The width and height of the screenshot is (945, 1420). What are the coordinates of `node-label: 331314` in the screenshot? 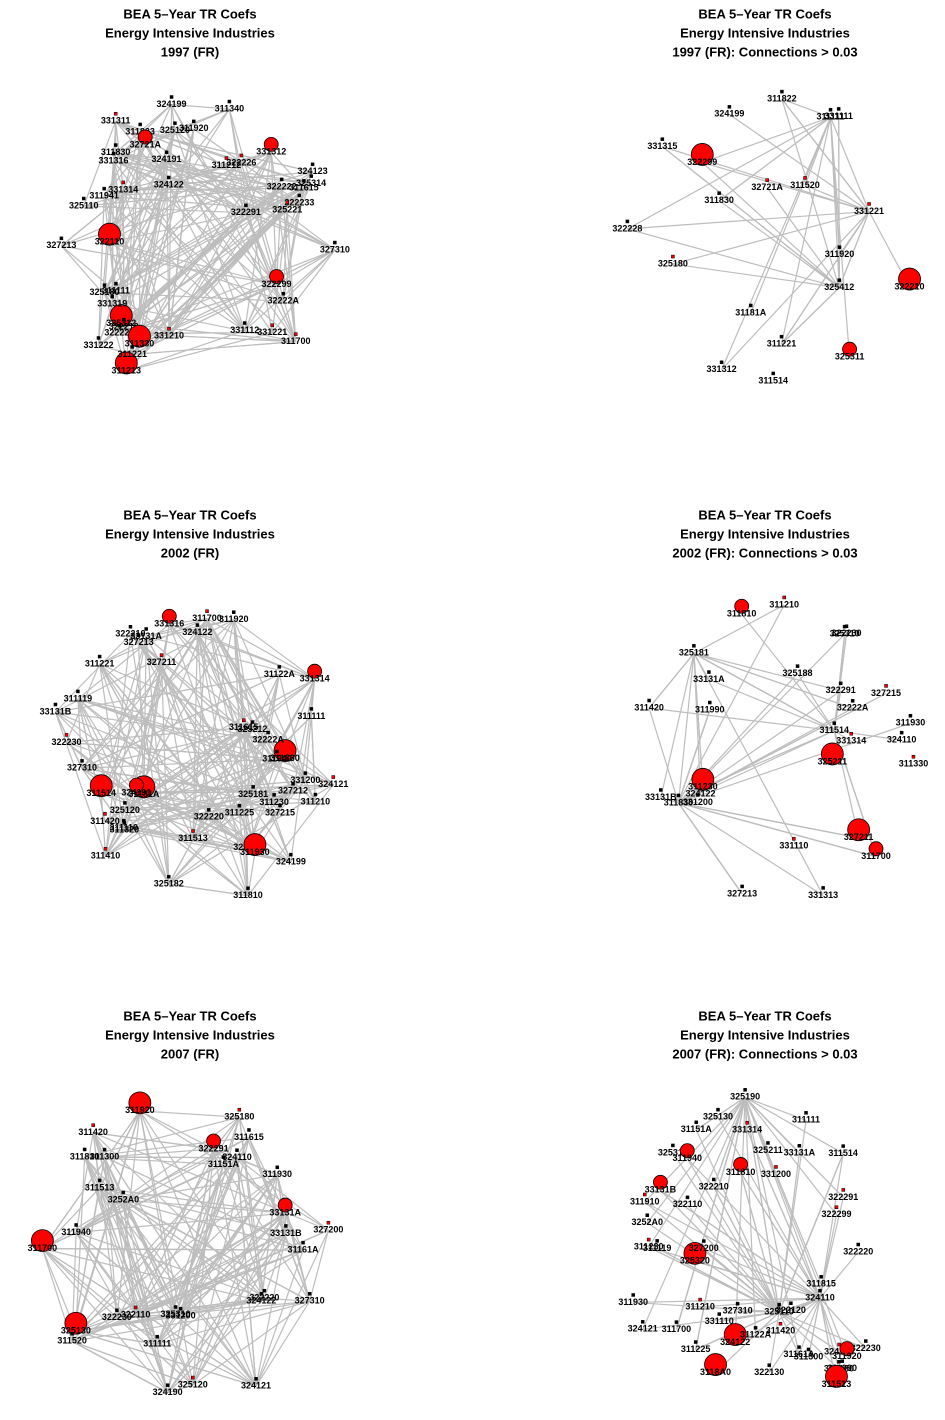 It's located at (747, 1130).